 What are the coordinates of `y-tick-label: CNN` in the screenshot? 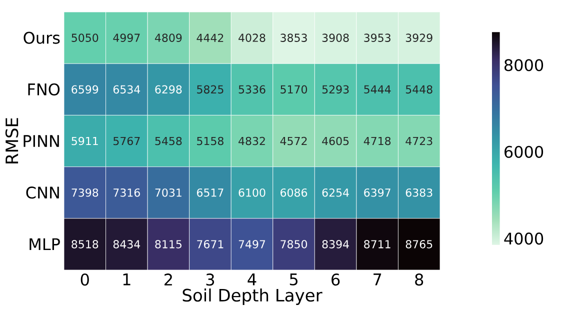 It's located at (42, 192).